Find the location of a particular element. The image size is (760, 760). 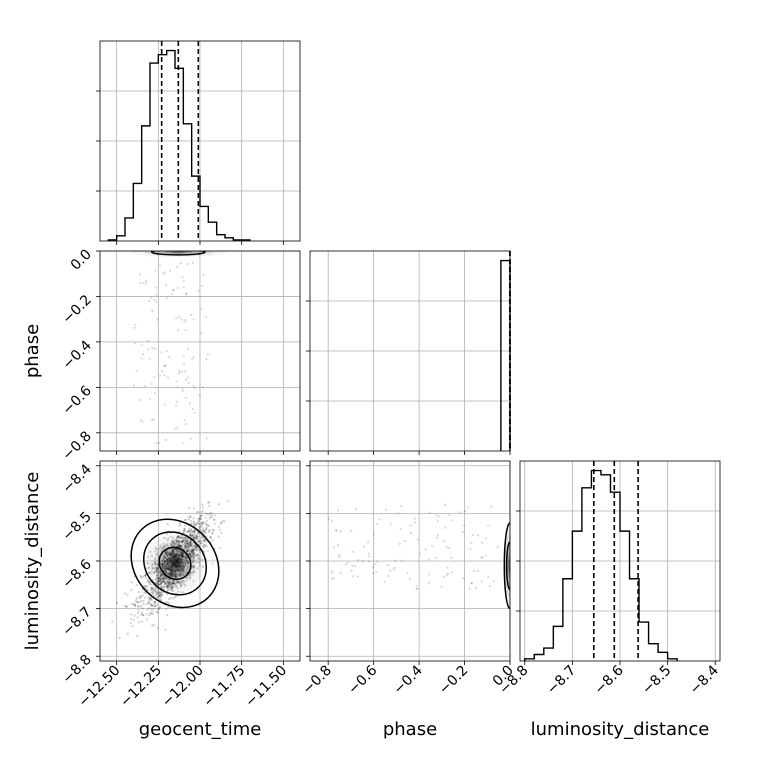

x-tick-label: −12.00 is located at coordinates (183, 687).